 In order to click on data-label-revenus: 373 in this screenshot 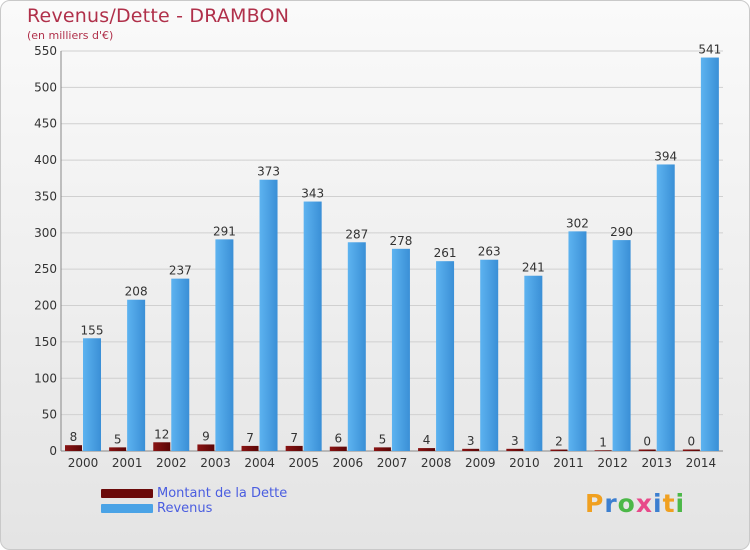, I will do `click(268, 172)`.